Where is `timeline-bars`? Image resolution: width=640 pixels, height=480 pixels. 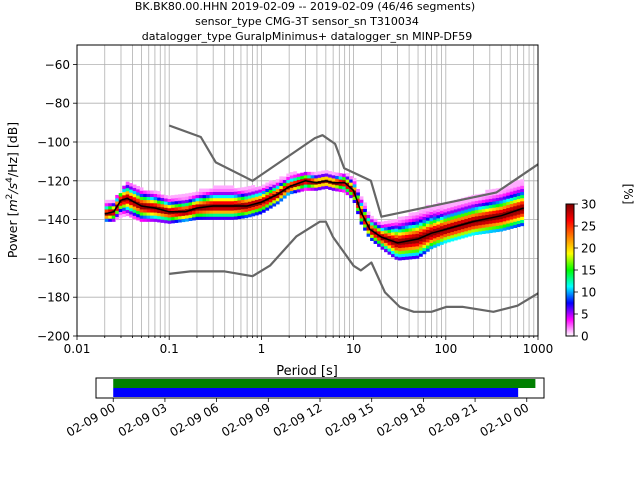 timeline-bars is located at coordinates (324, 388).